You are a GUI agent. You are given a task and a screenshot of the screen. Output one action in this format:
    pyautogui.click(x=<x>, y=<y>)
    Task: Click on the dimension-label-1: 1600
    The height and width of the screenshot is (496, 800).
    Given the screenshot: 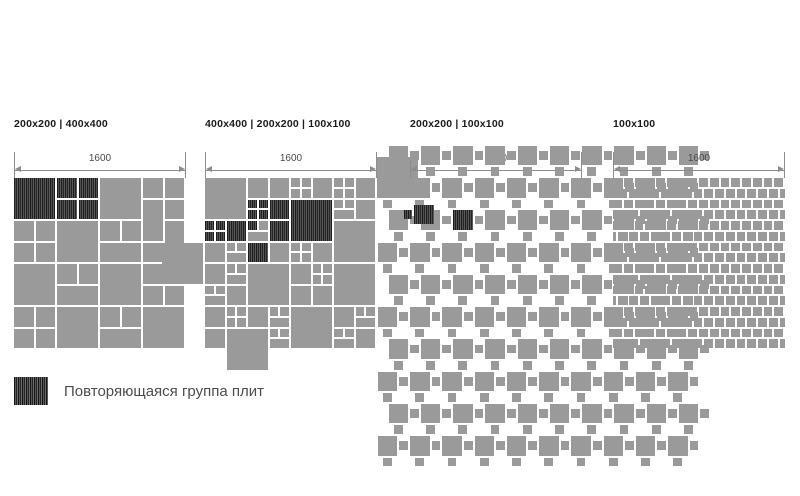 What is the action you would take?
    pyautogui.click(x=100, y=158)
    